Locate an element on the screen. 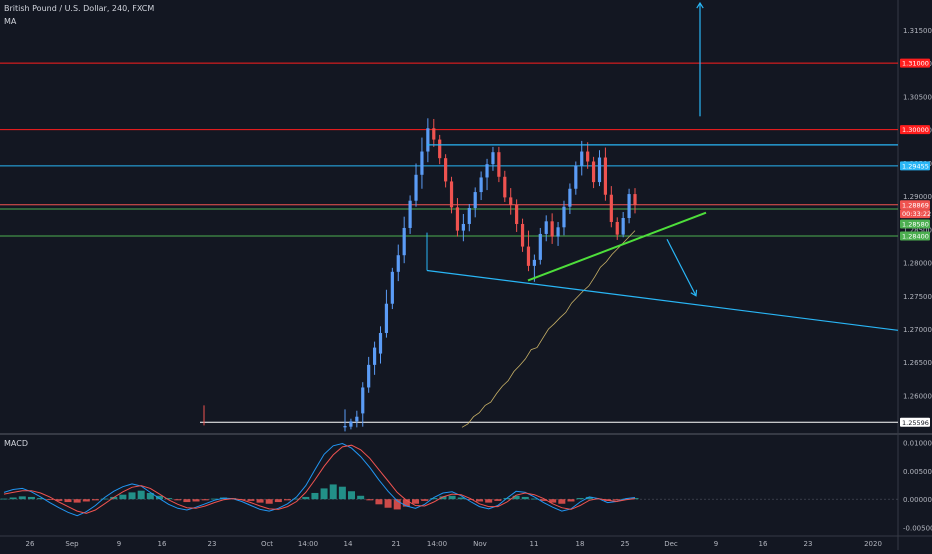 This screenshot has width=932, height=554. macd-tick-label: -0.00500 is located at coordinates (917, 529).